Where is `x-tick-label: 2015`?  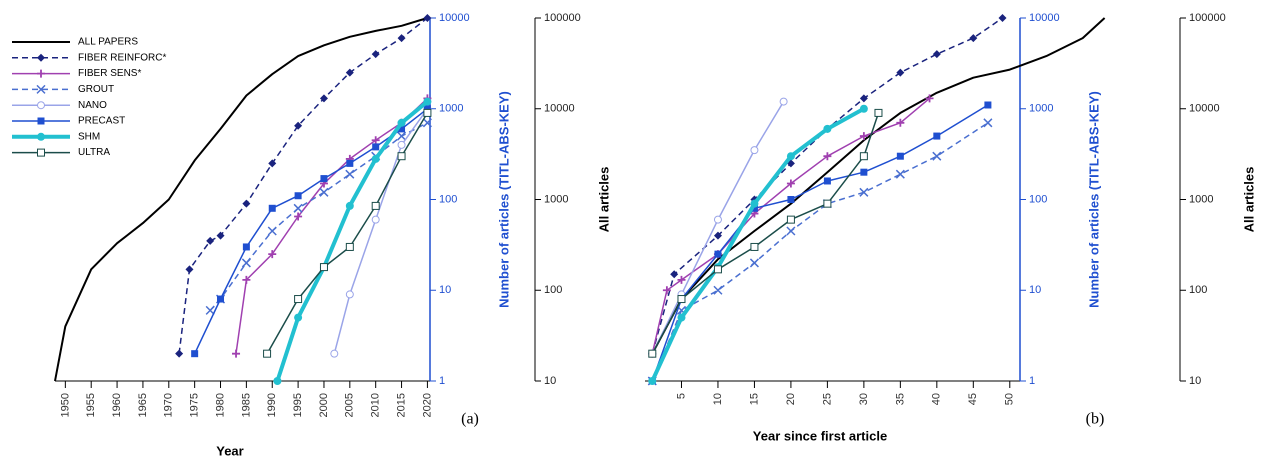 x-tick-label: 2015 is located at coordinates (401, 405).